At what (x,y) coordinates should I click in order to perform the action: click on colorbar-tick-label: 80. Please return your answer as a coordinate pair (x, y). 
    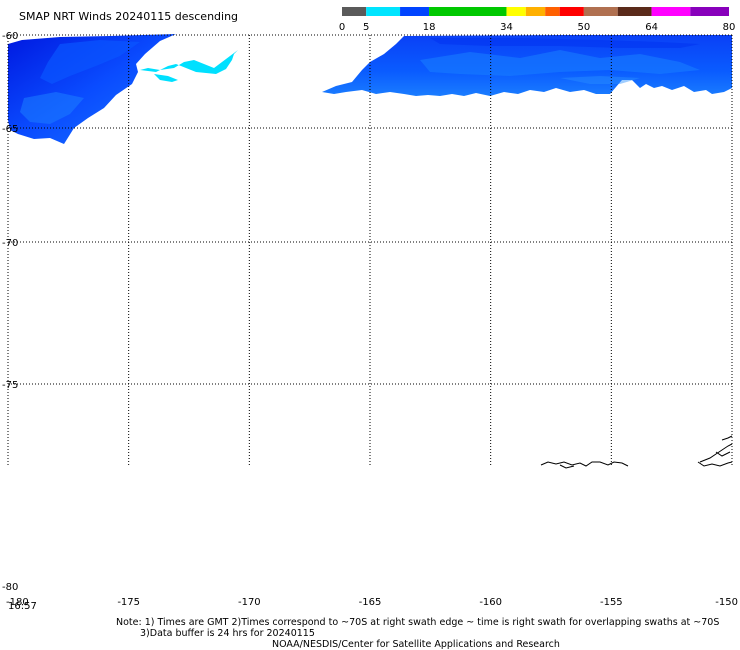
    Looking at the image, I should click on (729, 27).